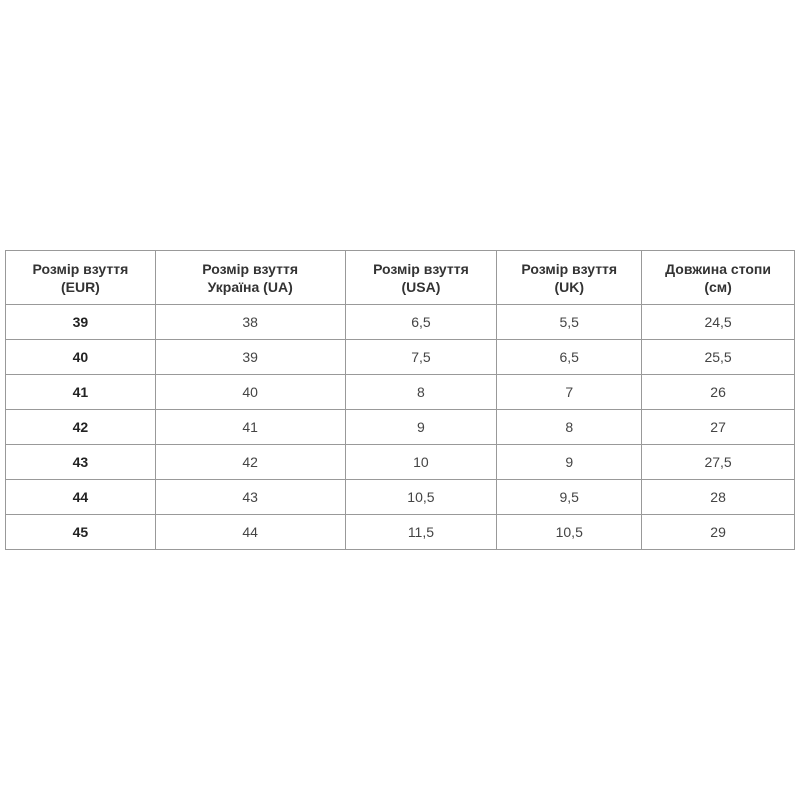  What do you see at coordinates (250, 462) in the screenshot?
I see `cell-ua: 42` at bounding box center [250, 462].